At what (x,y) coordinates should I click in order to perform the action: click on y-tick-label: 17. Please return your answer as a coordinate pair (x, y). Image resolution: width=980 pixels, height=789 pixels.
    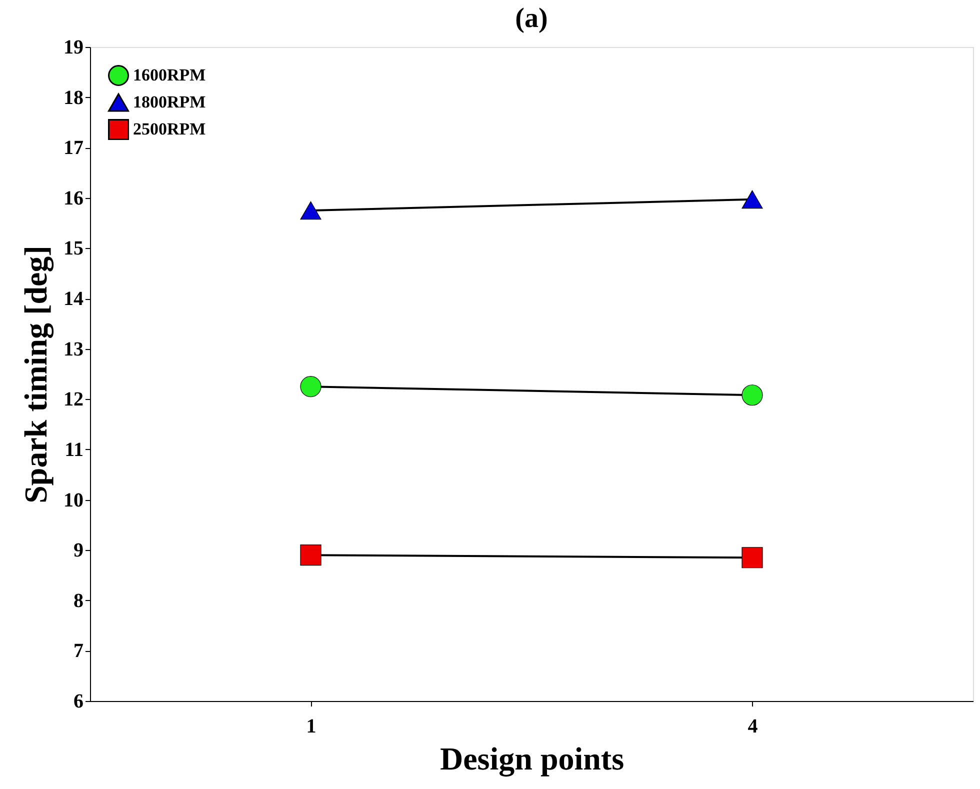
    Looking at the image, I should click on (74, 148).